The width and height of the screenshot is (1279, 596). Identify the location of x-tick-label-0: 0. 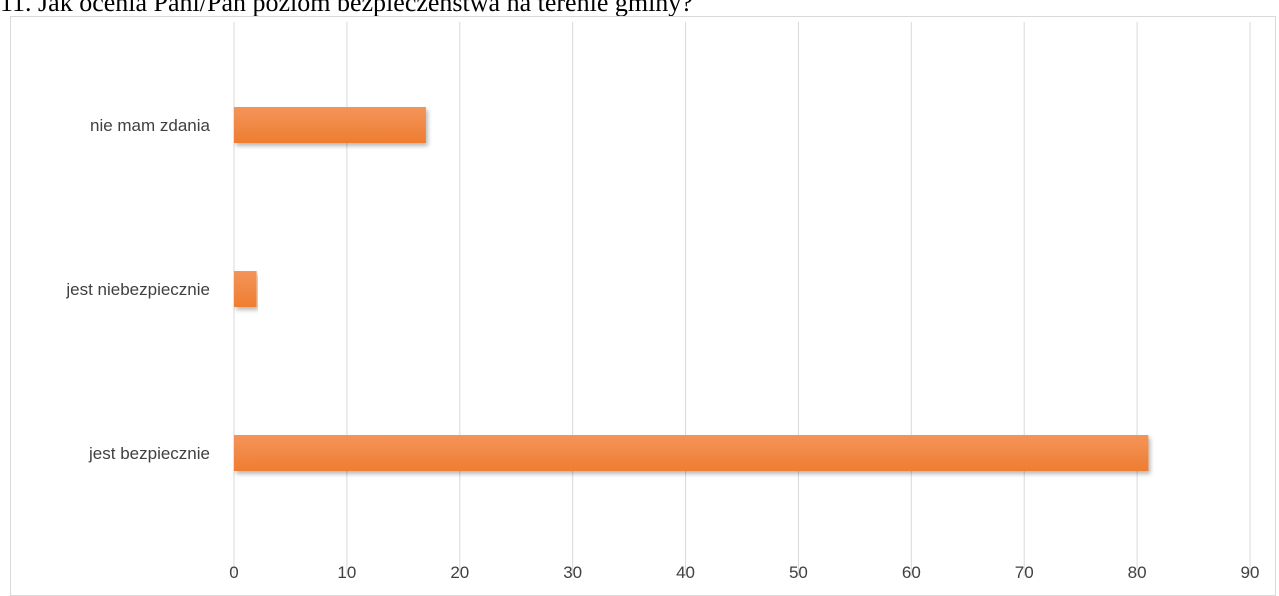
(233, 572).